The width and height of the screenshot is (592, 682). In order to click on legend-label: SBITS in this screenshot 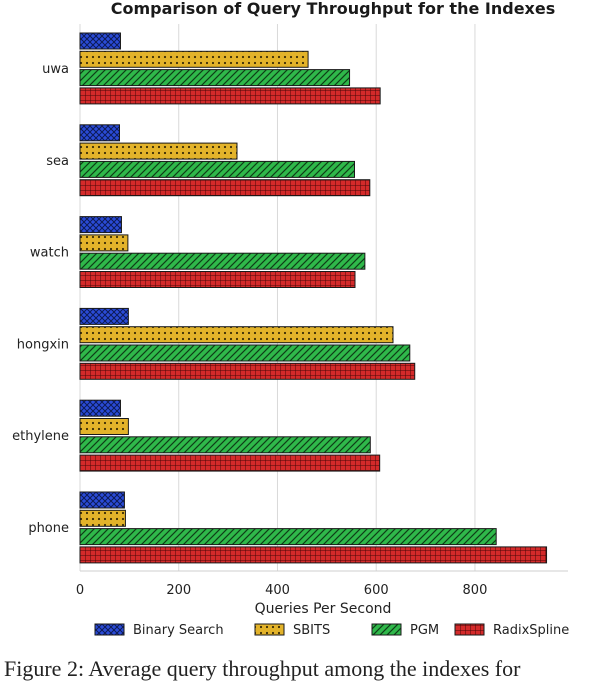, I will do `click(311, 630)`.